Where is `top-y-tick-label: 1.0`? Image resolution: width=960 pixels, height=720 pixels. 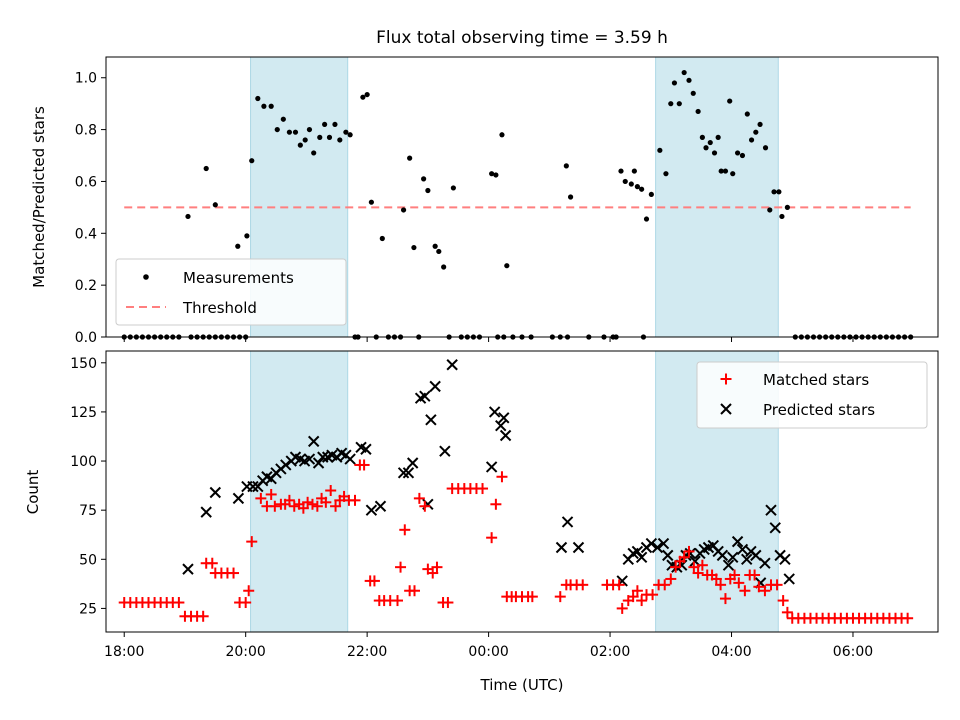
top-y-tick-label: 1.0 is located at coordinates (86, 79).